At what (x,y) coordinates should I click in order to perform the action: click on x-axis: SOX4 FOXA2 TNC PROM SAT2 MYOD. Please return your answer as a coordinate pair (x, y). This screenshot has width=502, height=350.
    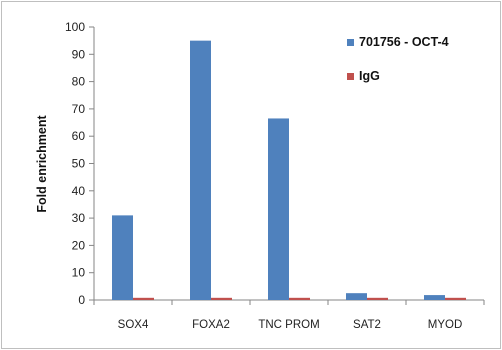
    Looking at the image, I should click on (289, 315).